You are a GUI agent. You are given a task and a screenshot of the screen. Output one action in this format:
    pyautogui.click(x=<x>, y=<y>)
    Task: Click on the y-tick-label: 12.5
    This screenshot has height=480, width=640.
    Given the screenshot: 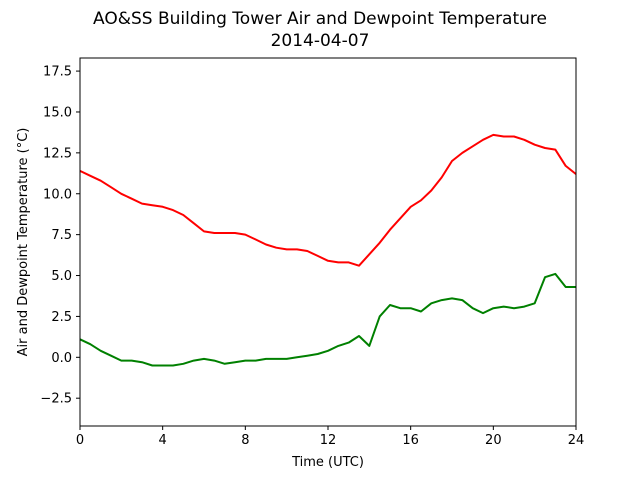 What is the action you would take?
    pyautogui.click(x=57, y=153)
    